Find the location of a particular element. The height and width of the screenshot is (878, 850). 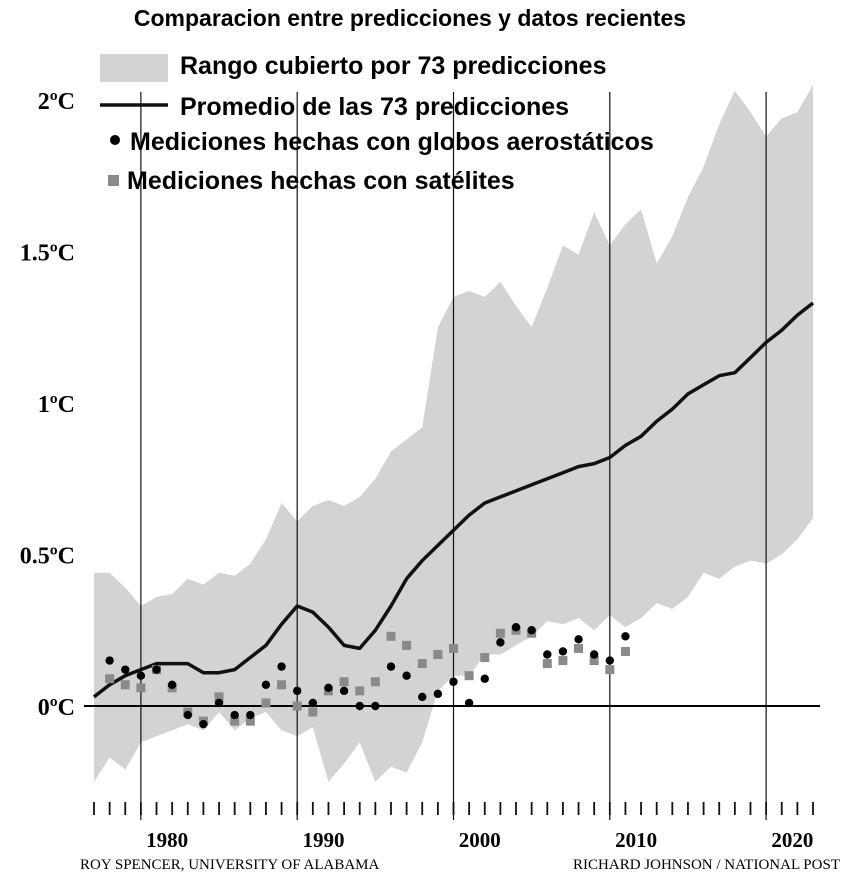

y-tick-label: 1ºC is located at coordinates (56, 405).